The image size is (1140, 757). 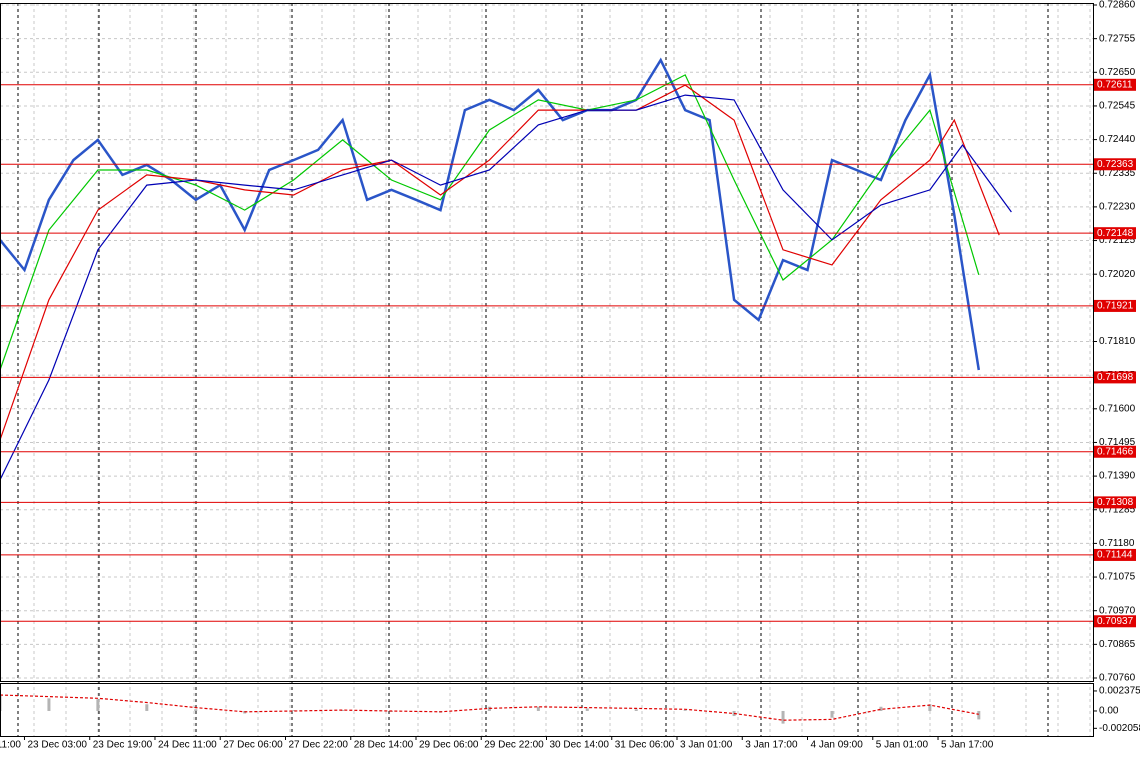 What do you see at coordinates (384, 745) in the screenshot?
I see `x-tick-label: 28 Dec 14:00` at bounding box center [384, 745].